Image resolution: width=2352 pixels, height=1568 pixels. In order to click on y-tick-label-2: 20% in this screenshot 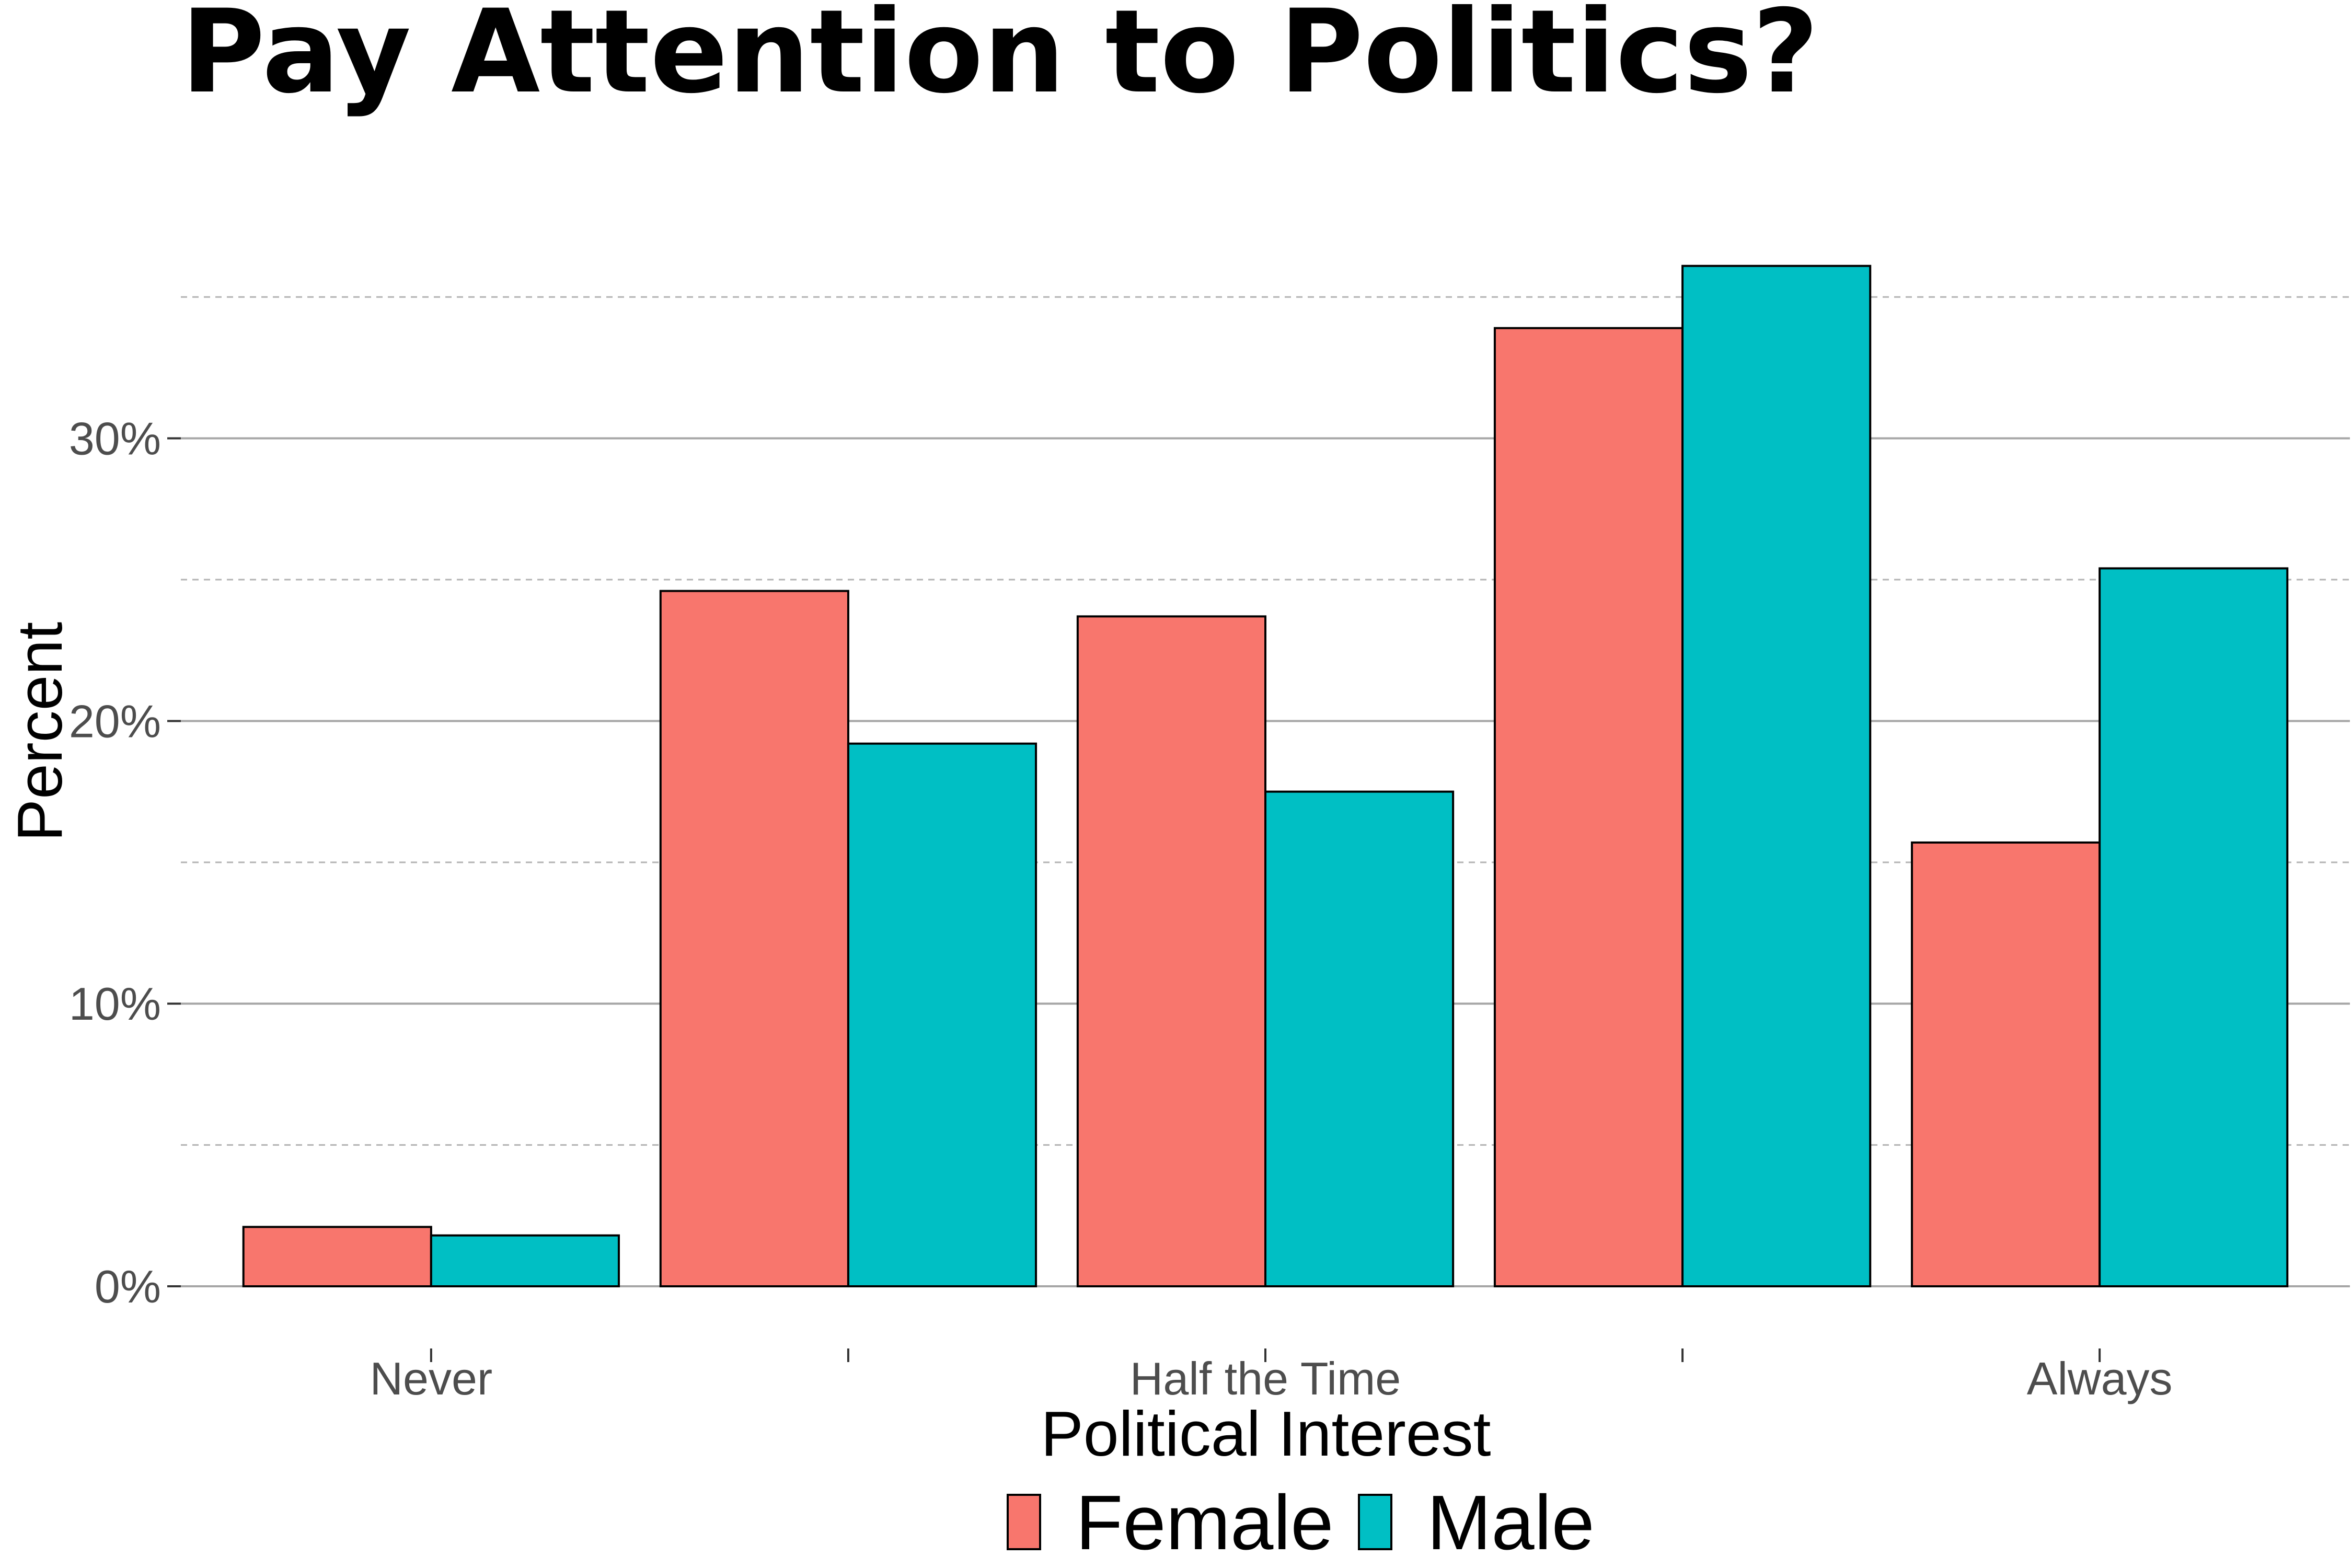, I will do `click(115, 721)`.